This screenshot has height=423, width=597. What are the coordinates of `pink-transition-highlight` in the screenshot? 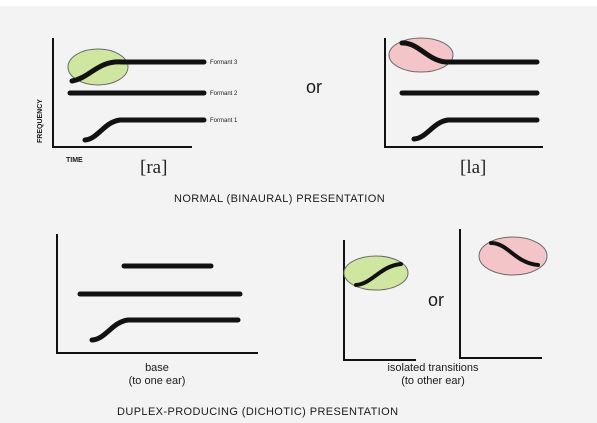 It's located at (421, 55).